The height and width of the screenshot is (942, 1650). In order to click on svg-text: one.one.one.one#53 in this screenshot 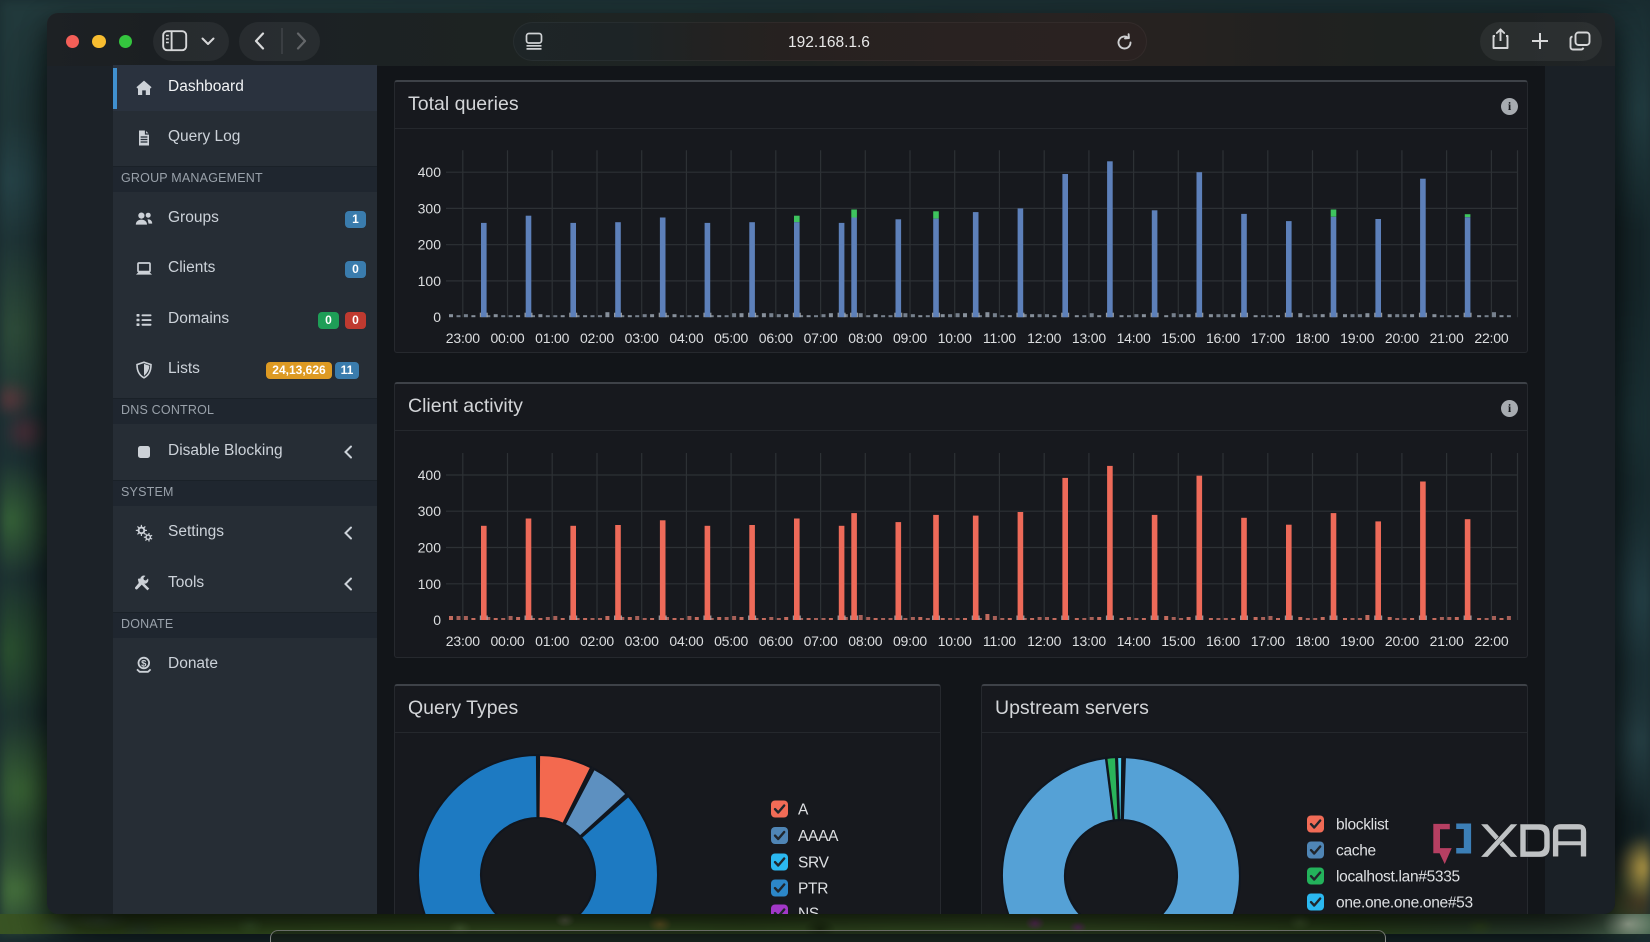, I will do `click(1404, 903)`.